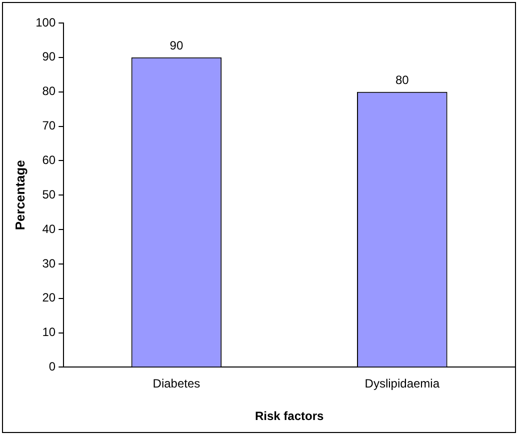  I want to click on x-tick-label: Dyslipidaemia, so click(402, 383).